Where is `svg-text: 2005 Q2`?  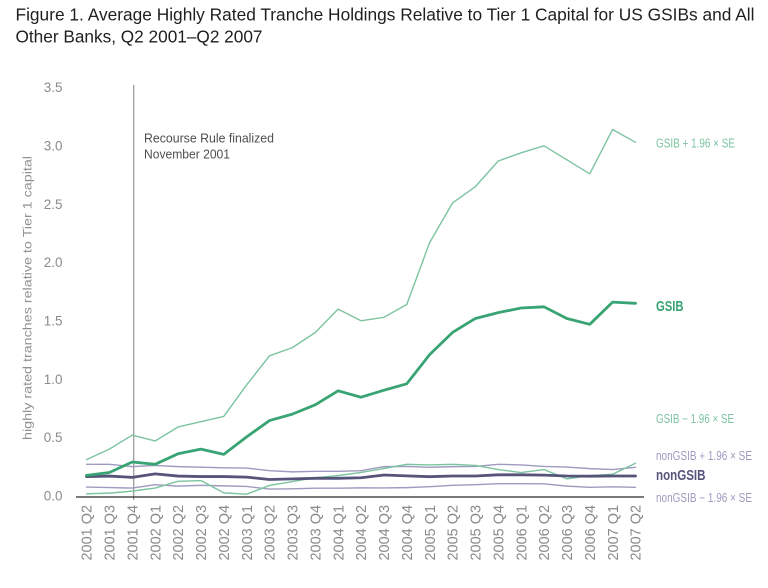 svg-text: 2005 Q2 is located at coordinates (453, 533).